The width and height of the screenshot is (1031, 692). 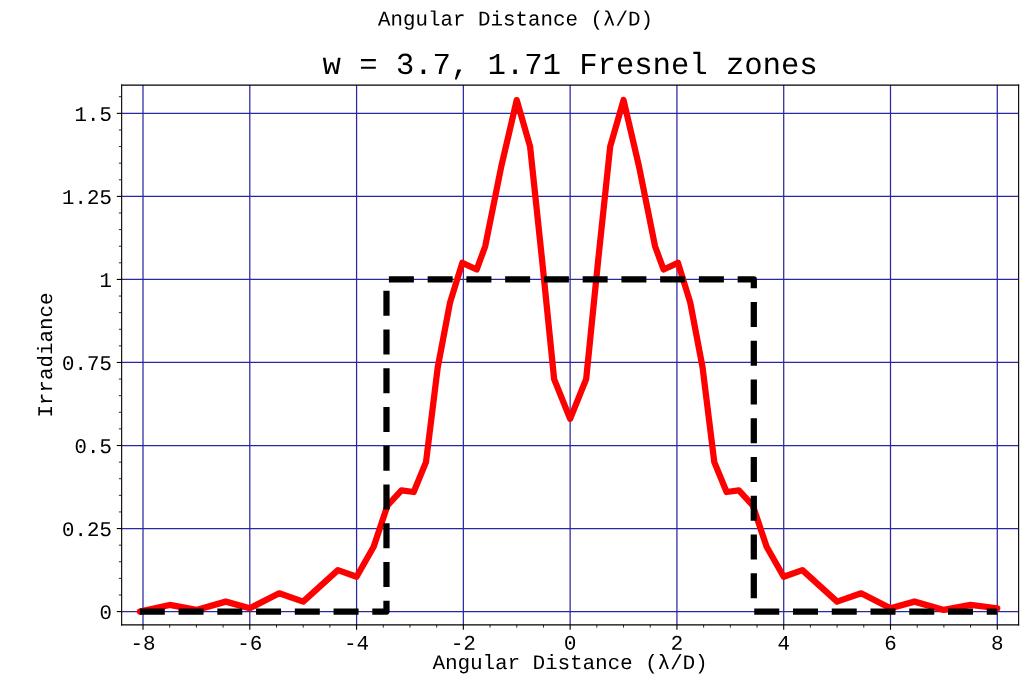 I want to click on x-tick-label: 4, so click(x=783, y=642).